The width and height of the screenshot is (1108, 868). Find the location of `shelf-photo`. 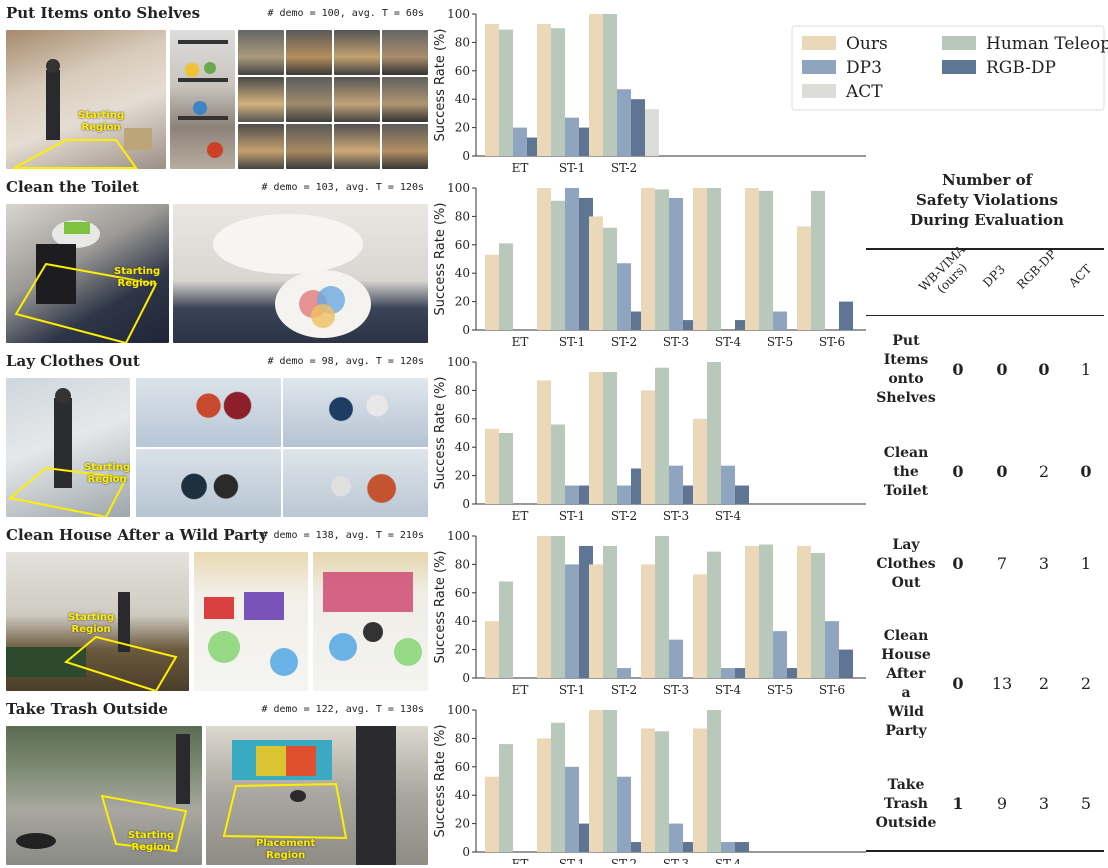

shelf-photo is located at coordinates (202, 99).